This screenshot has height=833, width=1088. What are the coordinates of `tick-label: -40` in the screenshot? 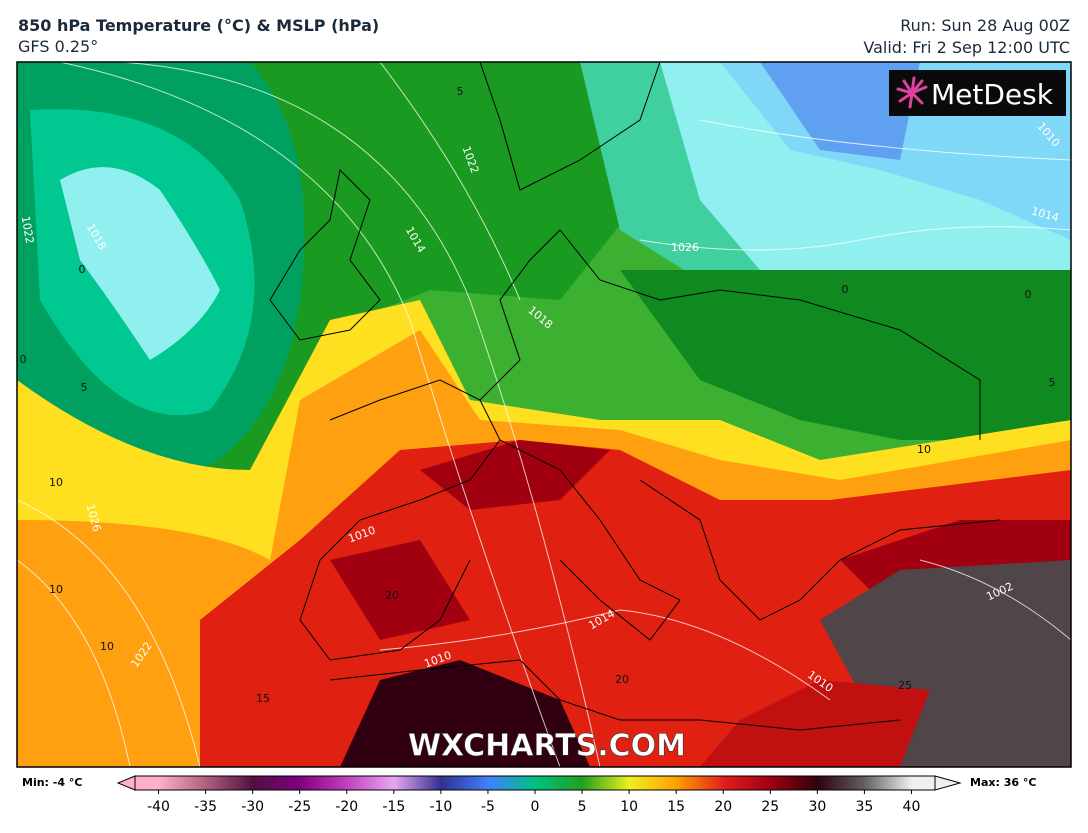 It's located at (158, 807).